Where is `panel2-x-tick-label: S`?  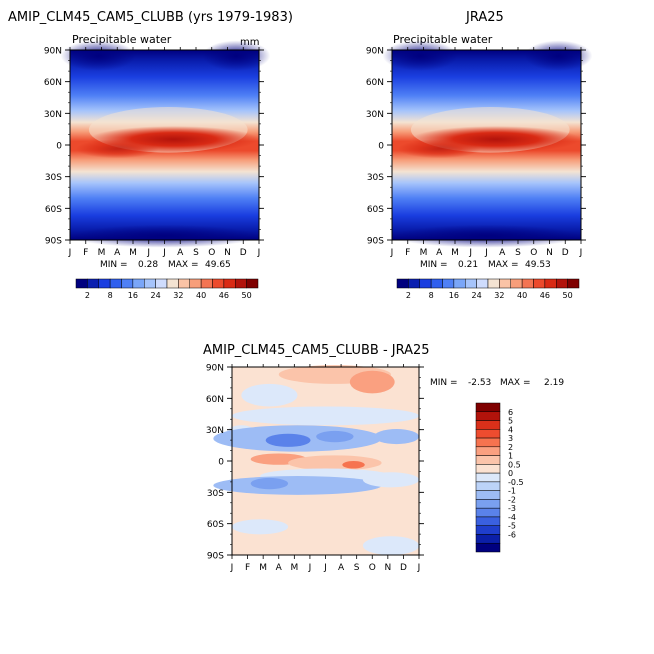 panel2-x-tick-label: S is located at coordinates (518, 253).